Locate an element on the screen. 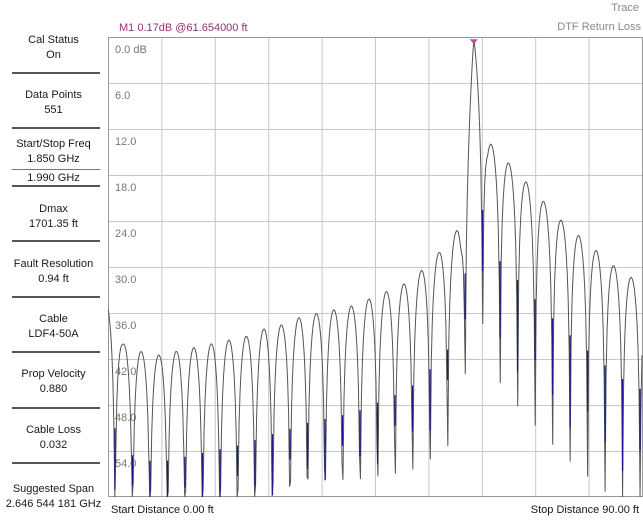 The image size is (643, 522). marker-m1 is located at coordinates (473, 42).